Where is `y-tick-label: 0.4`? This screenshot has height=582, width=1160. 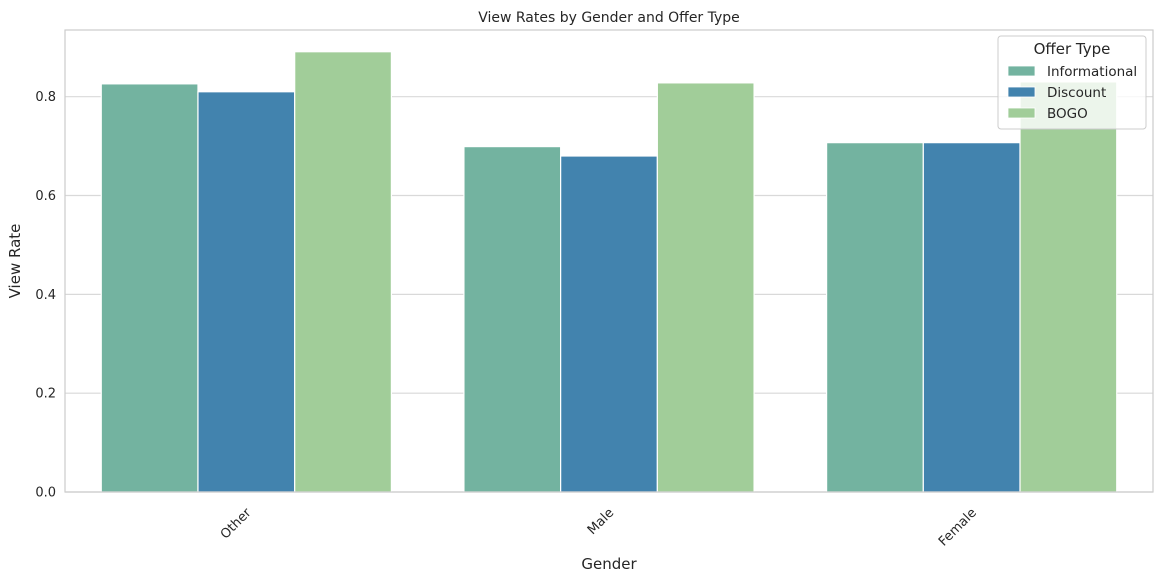
y-tick-label: 0.4 is located at coordinates (45, 295).